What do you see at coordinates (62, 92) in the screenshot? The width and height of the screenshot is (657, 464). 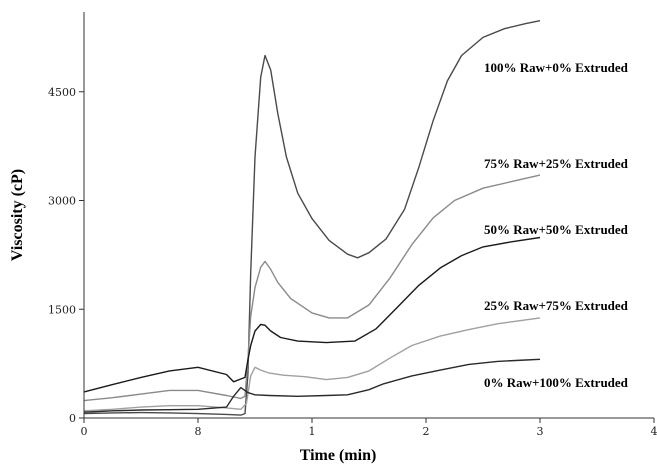 I see `y-tick-label: 4500` at bounding box center [62, 92].